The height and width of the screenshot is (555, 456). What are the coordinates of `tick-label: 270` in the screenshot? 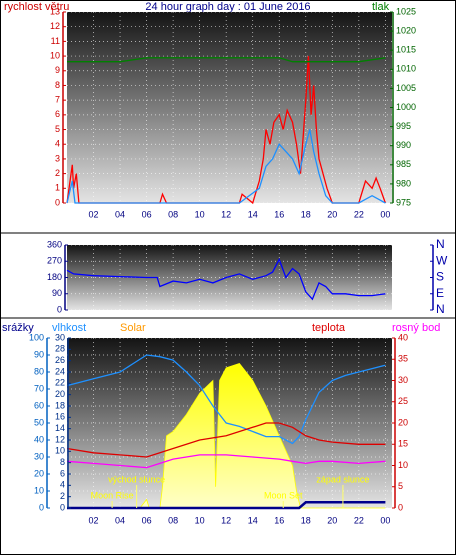 It's located at (54, 261).